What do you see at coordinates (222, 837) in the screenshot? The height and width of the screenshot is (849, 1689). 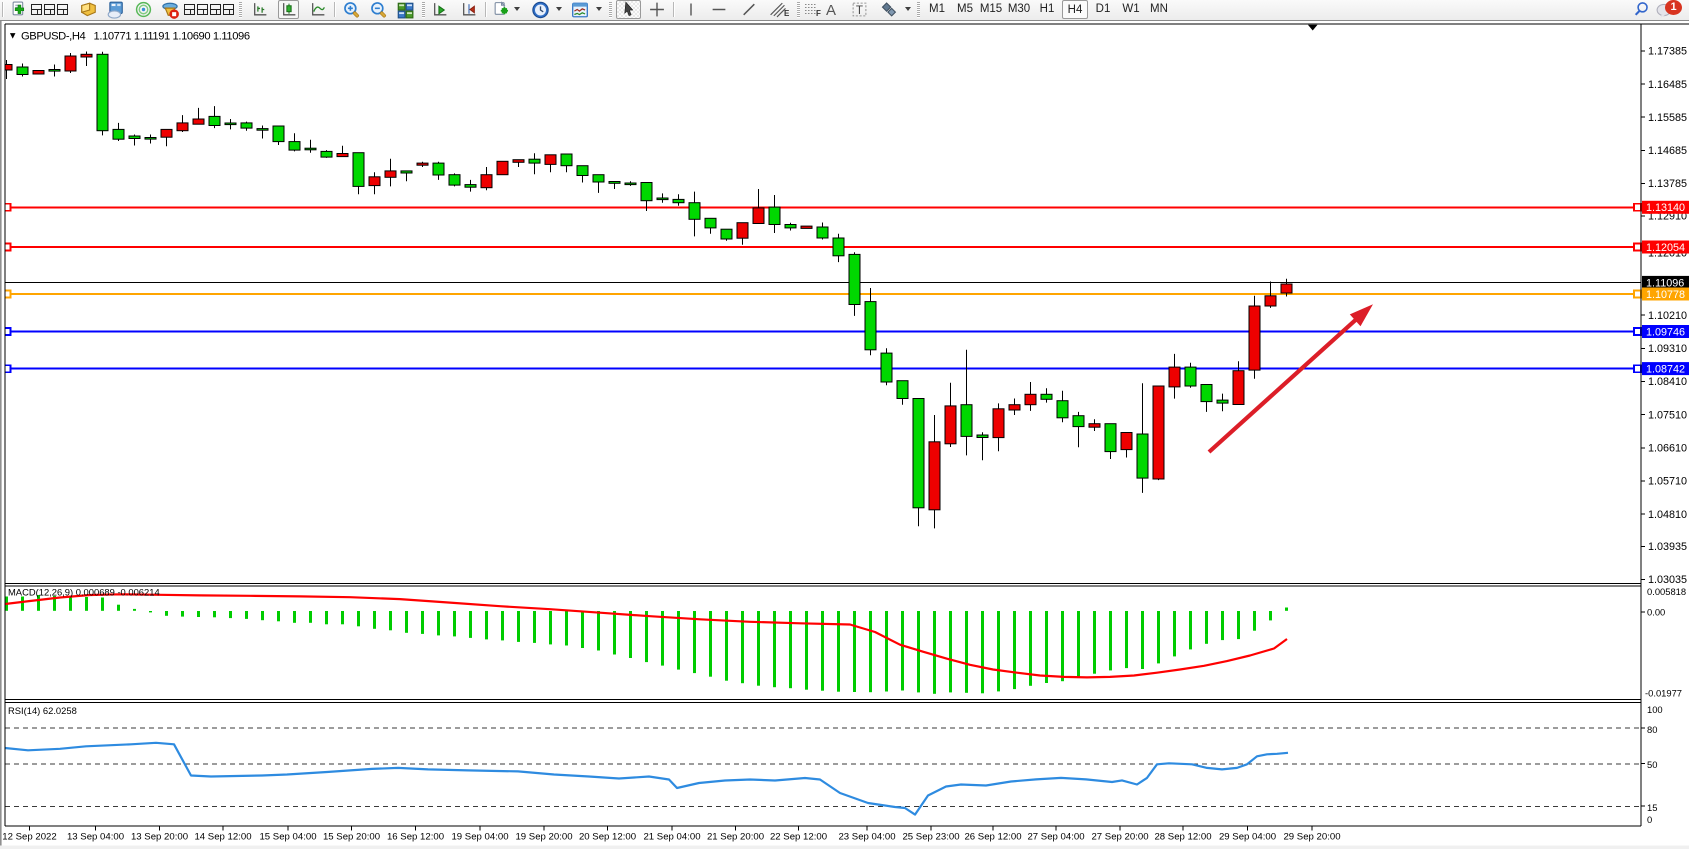 I see `svg-text: 14 Sep 12:00` at bounding box center [222, 837].